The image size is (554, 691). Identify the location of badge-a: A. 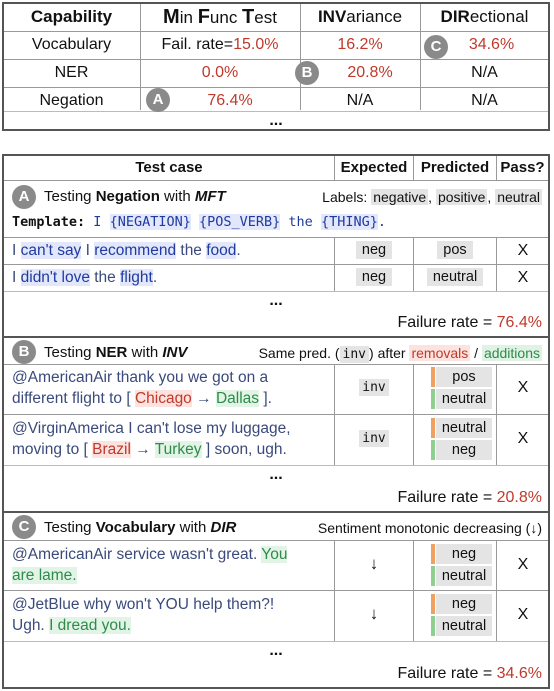
(158, 100).